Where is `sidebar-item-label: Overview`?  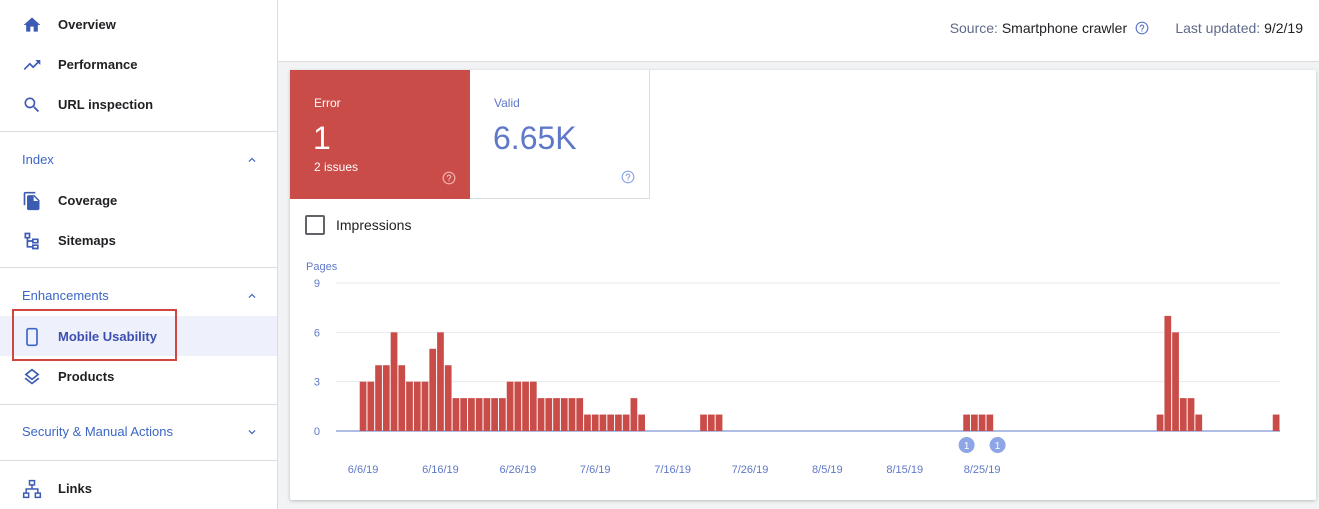
sidebar-item-label: Overview is located at coordinates (87, 24).